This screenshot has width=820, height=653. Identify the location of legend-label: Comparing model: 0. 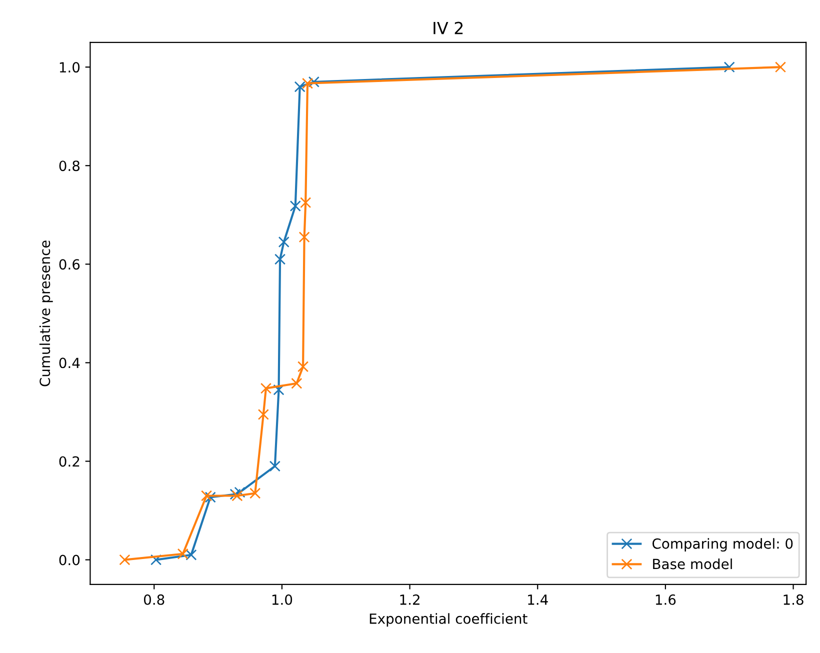
(722, 545).